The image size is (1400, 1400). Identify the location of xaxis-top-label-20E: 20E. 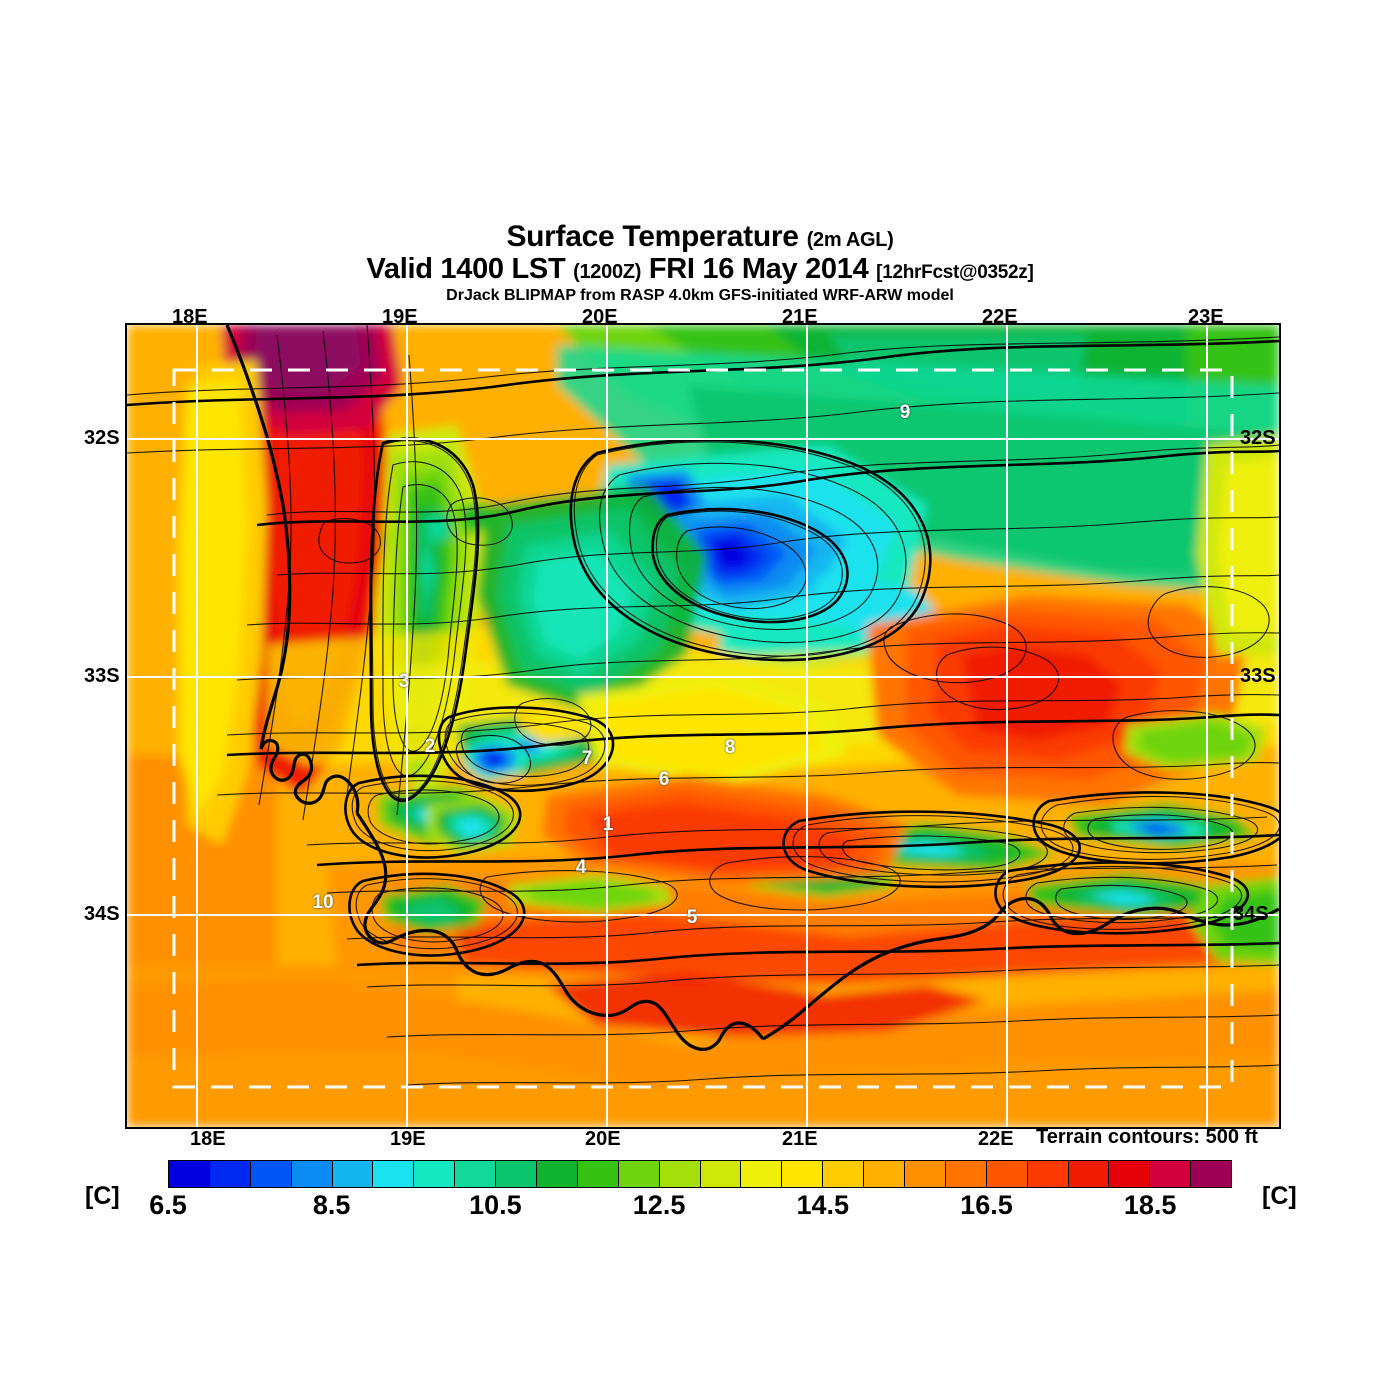
(600, 317).